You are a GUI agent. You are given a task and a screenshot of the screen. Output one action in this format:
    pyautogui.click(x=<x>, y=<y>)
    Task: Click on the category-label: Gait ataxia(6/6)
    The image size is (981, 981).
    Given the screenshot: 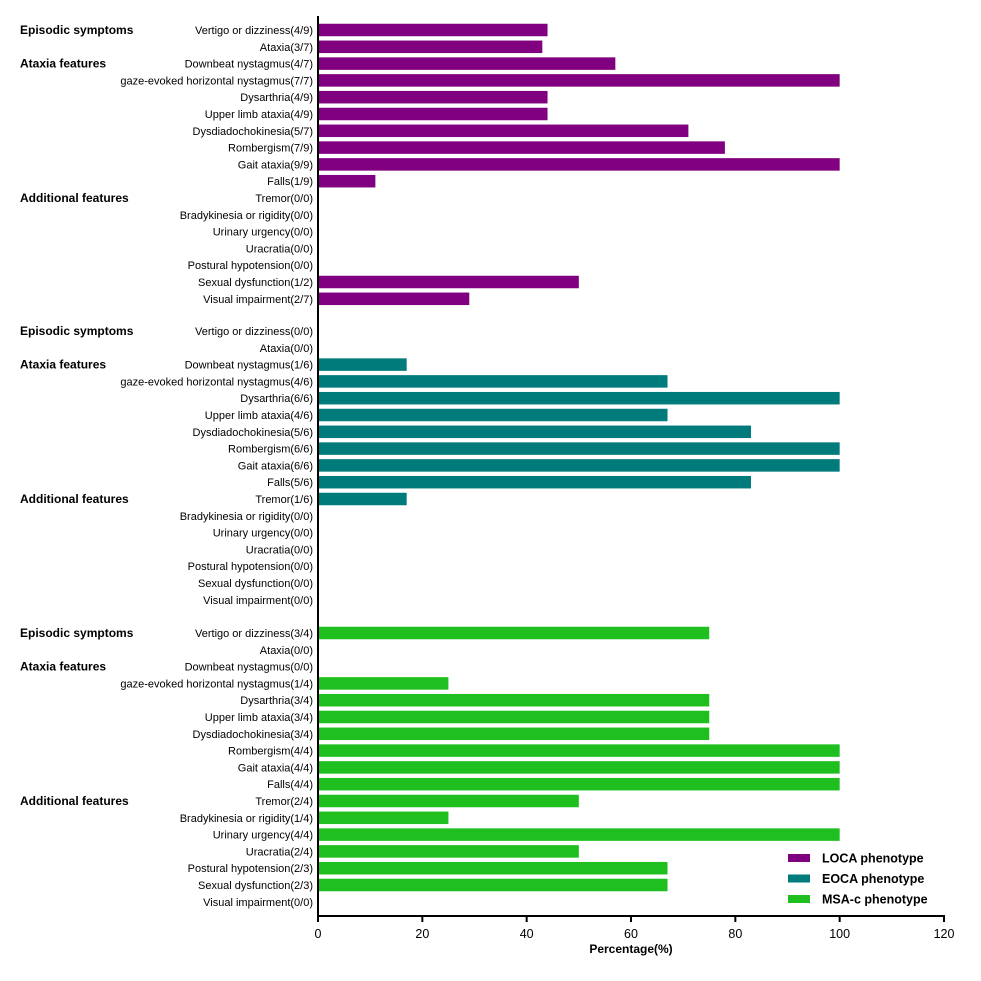 What is the action you would take?
    pyautogui.click(x=275, y=466)
    